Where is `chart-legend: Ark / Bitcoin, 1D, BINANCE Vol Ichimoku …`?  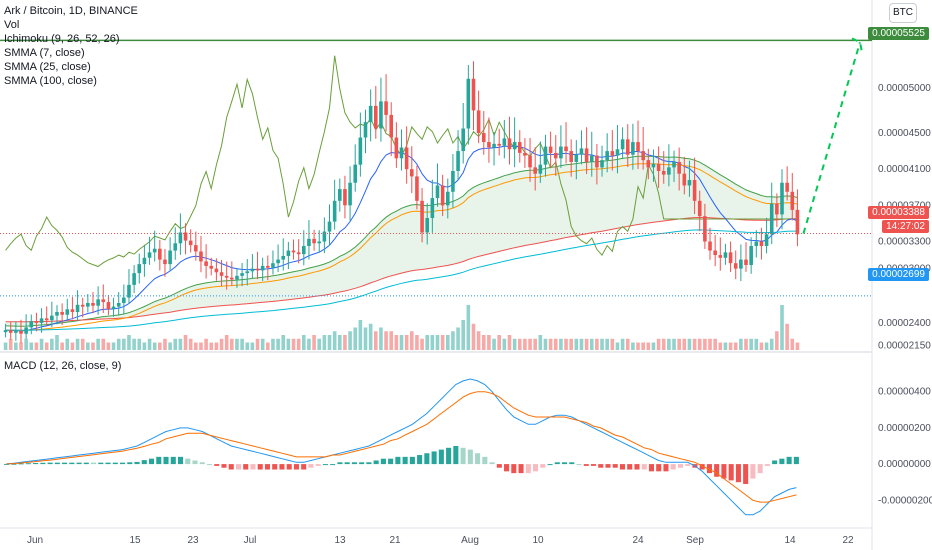
chart-legend: Ark / Bitcoin, 1D, BINANCE Vol Ichimoku … is located at coordinates (71, 46).